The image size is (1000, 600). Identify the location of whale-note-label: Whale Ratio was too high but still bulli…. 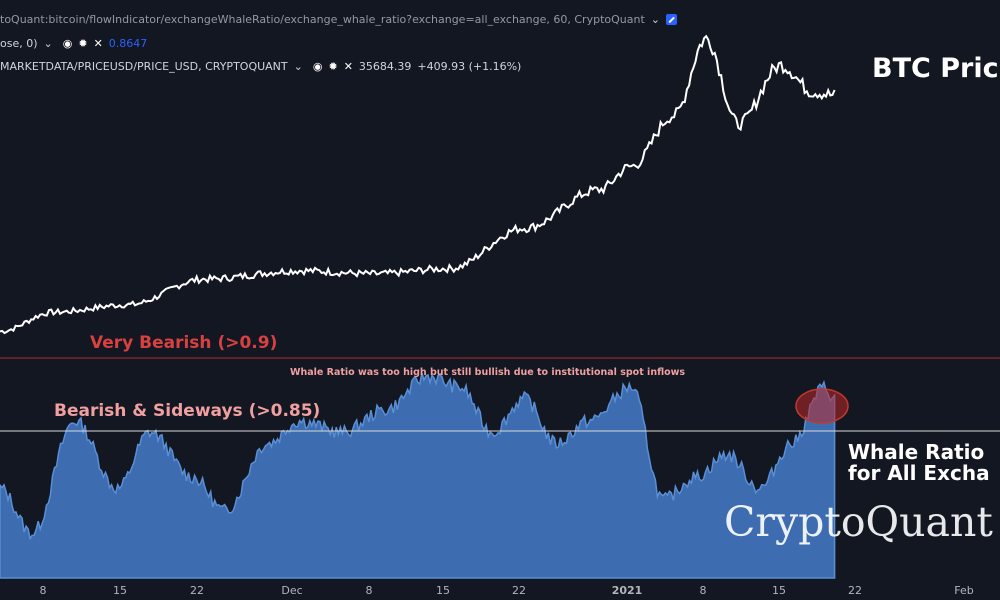
(487, 372).